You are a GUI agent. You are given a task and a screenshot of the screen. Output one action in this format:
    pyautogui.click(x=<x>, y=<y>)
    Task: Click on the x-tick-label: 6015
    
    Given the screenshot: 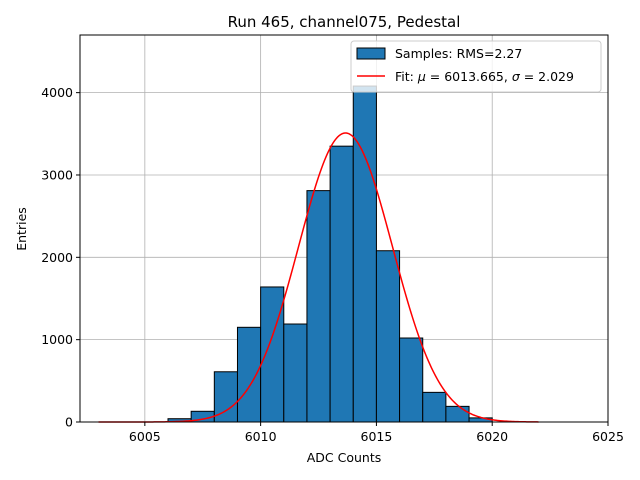 What is the action you would take?
    pyautogui.click(x=377, y=436)
    